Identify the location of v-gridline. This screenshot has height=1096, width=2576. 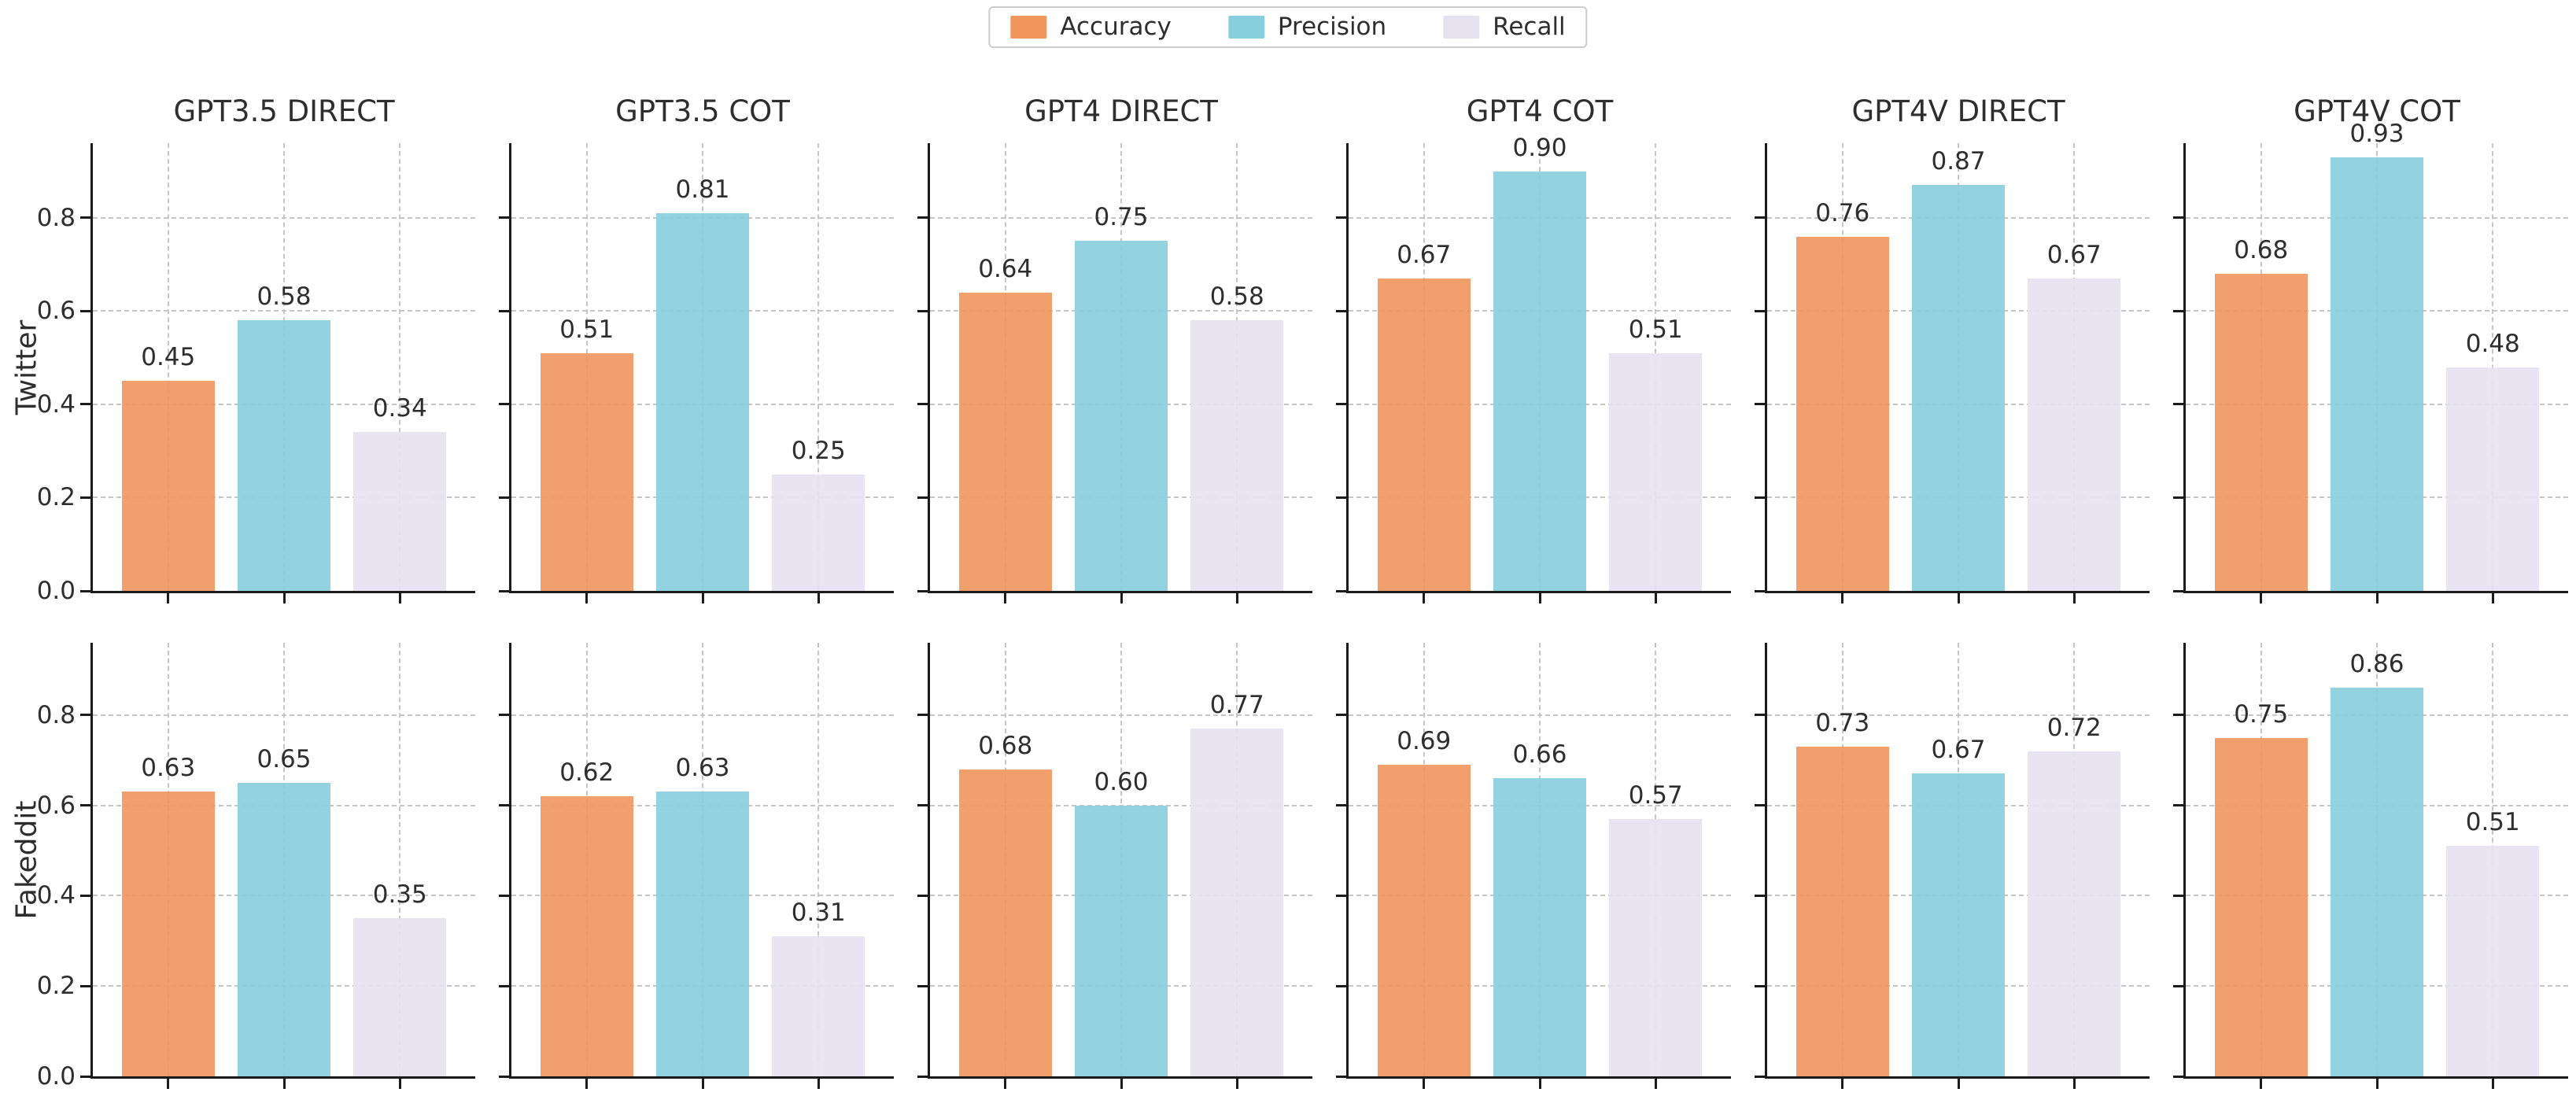
(400, 367).